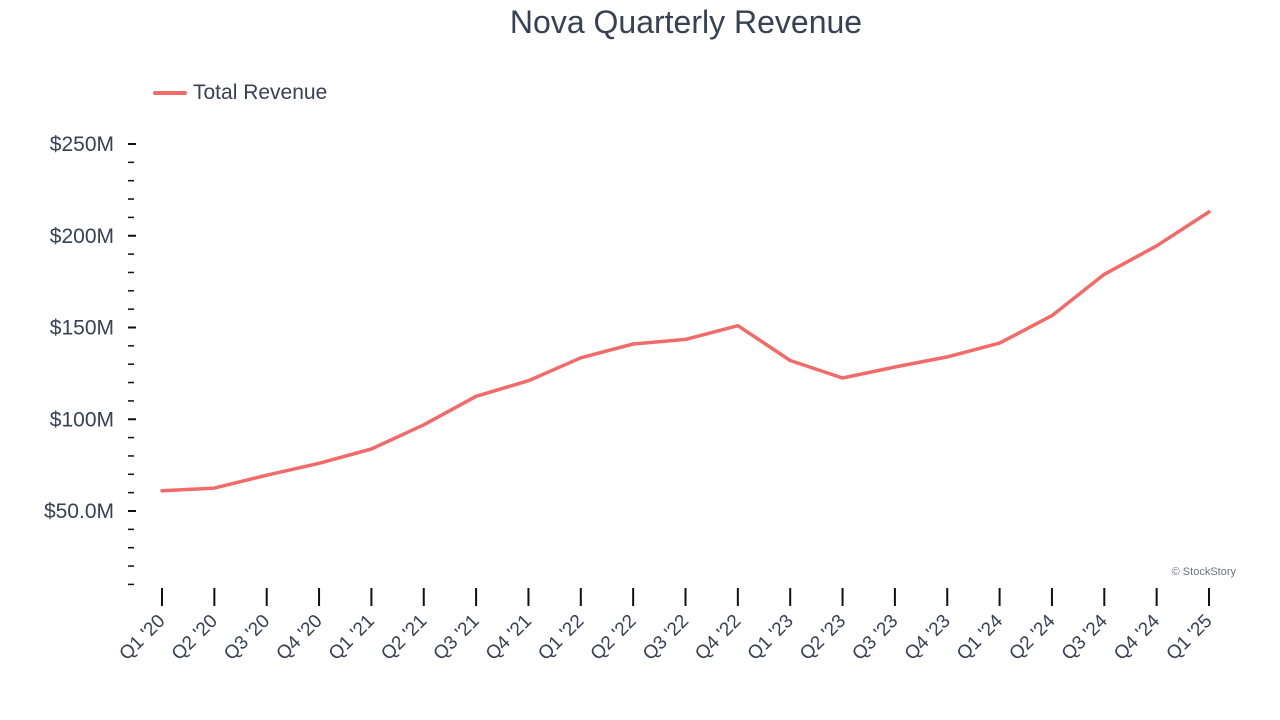 This screenshot has height=720, width=1280. I want to click on x-tick-label: Q2 '22, so click(614, 638).